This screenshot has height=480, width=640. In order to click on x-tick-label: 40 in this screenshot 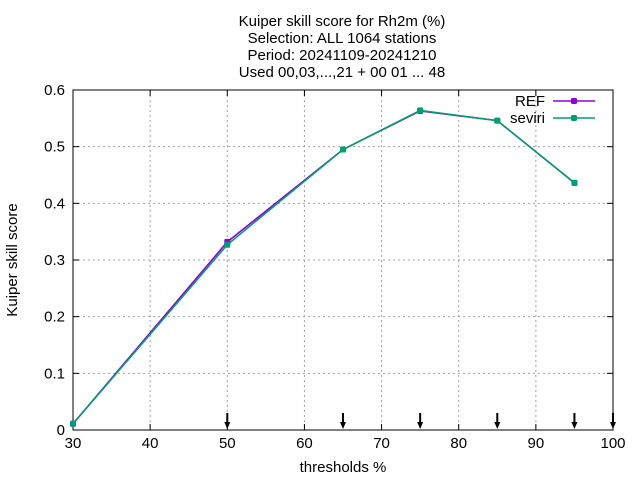, I will do `click(150, 443)`.